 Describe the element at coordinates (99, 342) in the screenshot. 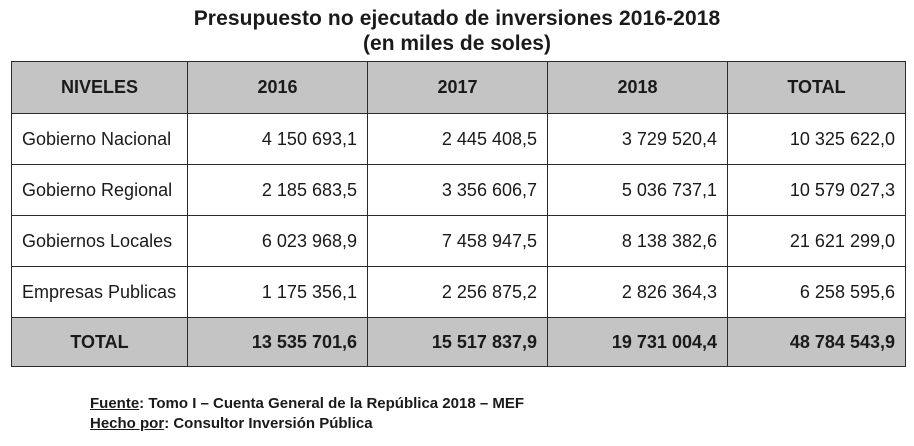

I see `total-label: TOTAL` at that location.